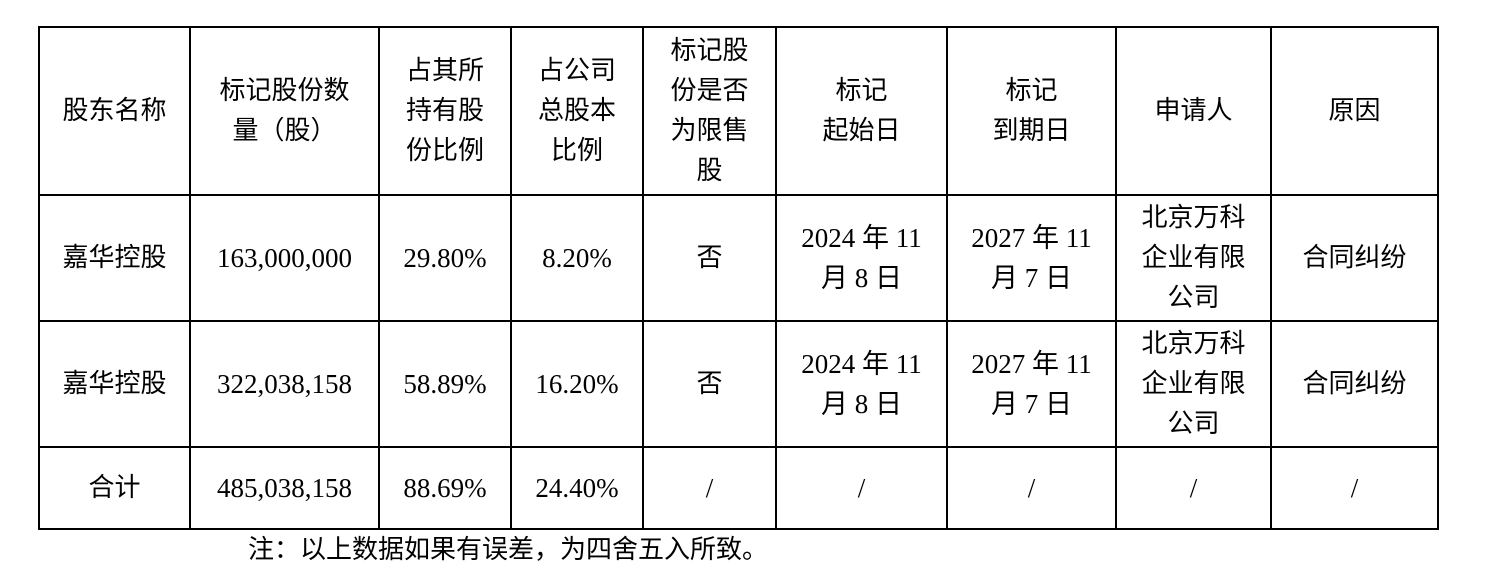 The image size is (1510, 582). Describe the element at coordinates (1193, 111) in the screenshot. I see `header-applicant: 申请人` at that location.